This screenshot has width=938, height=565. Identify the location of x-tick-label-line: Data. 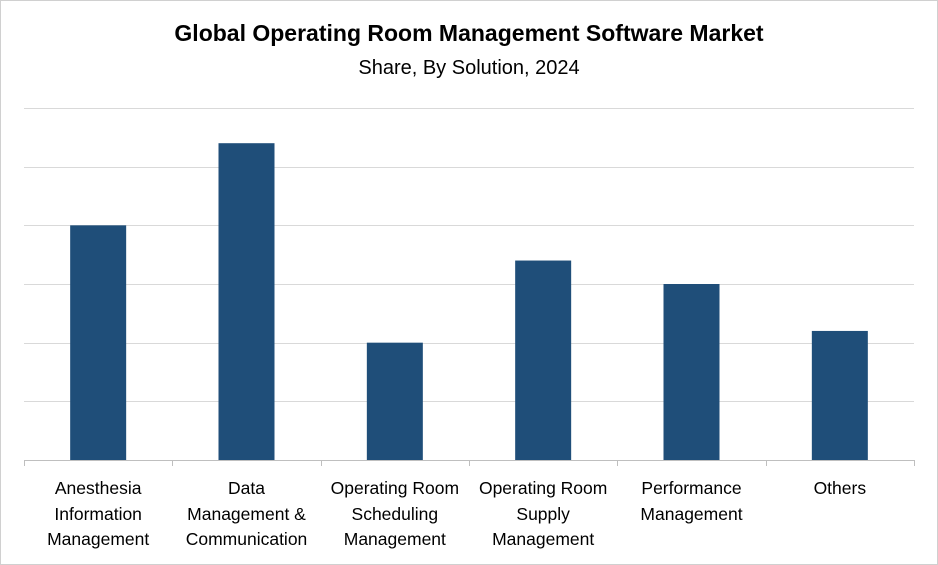
(246, 488).